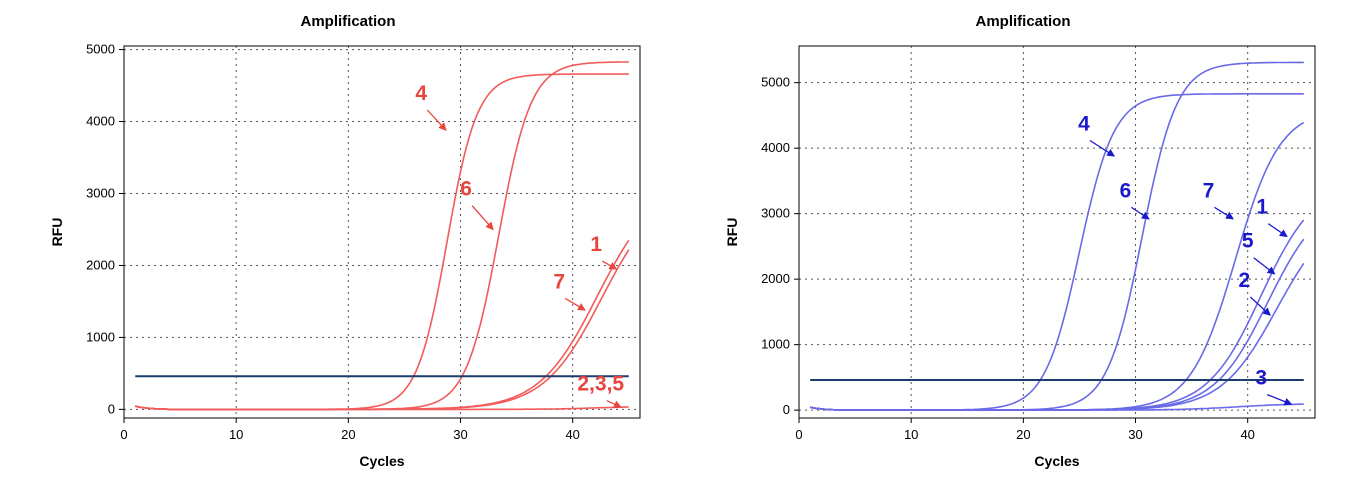  What do you see at coordinates (1248, 241) in the screenshot?
I see `annotation-label: 5` at bounding box center [1248, 241].